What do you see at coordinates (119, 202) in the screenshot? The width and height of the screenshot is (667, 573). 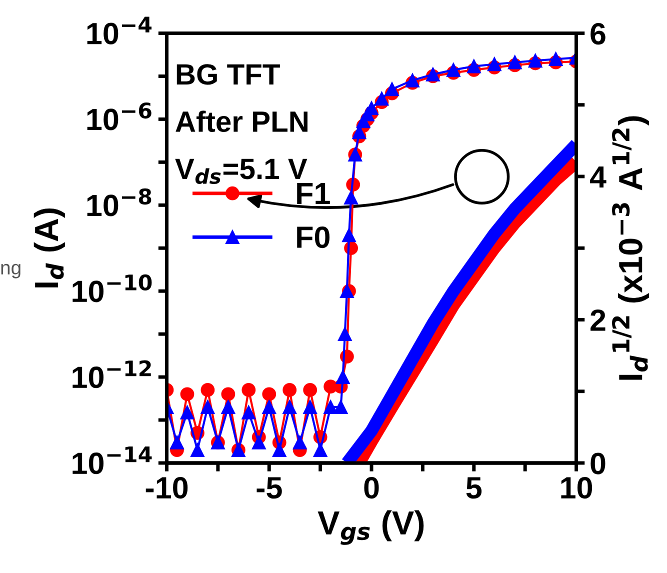 I see `y-tick-label: 10$^{−8}$` at bounding box center [119, 202].